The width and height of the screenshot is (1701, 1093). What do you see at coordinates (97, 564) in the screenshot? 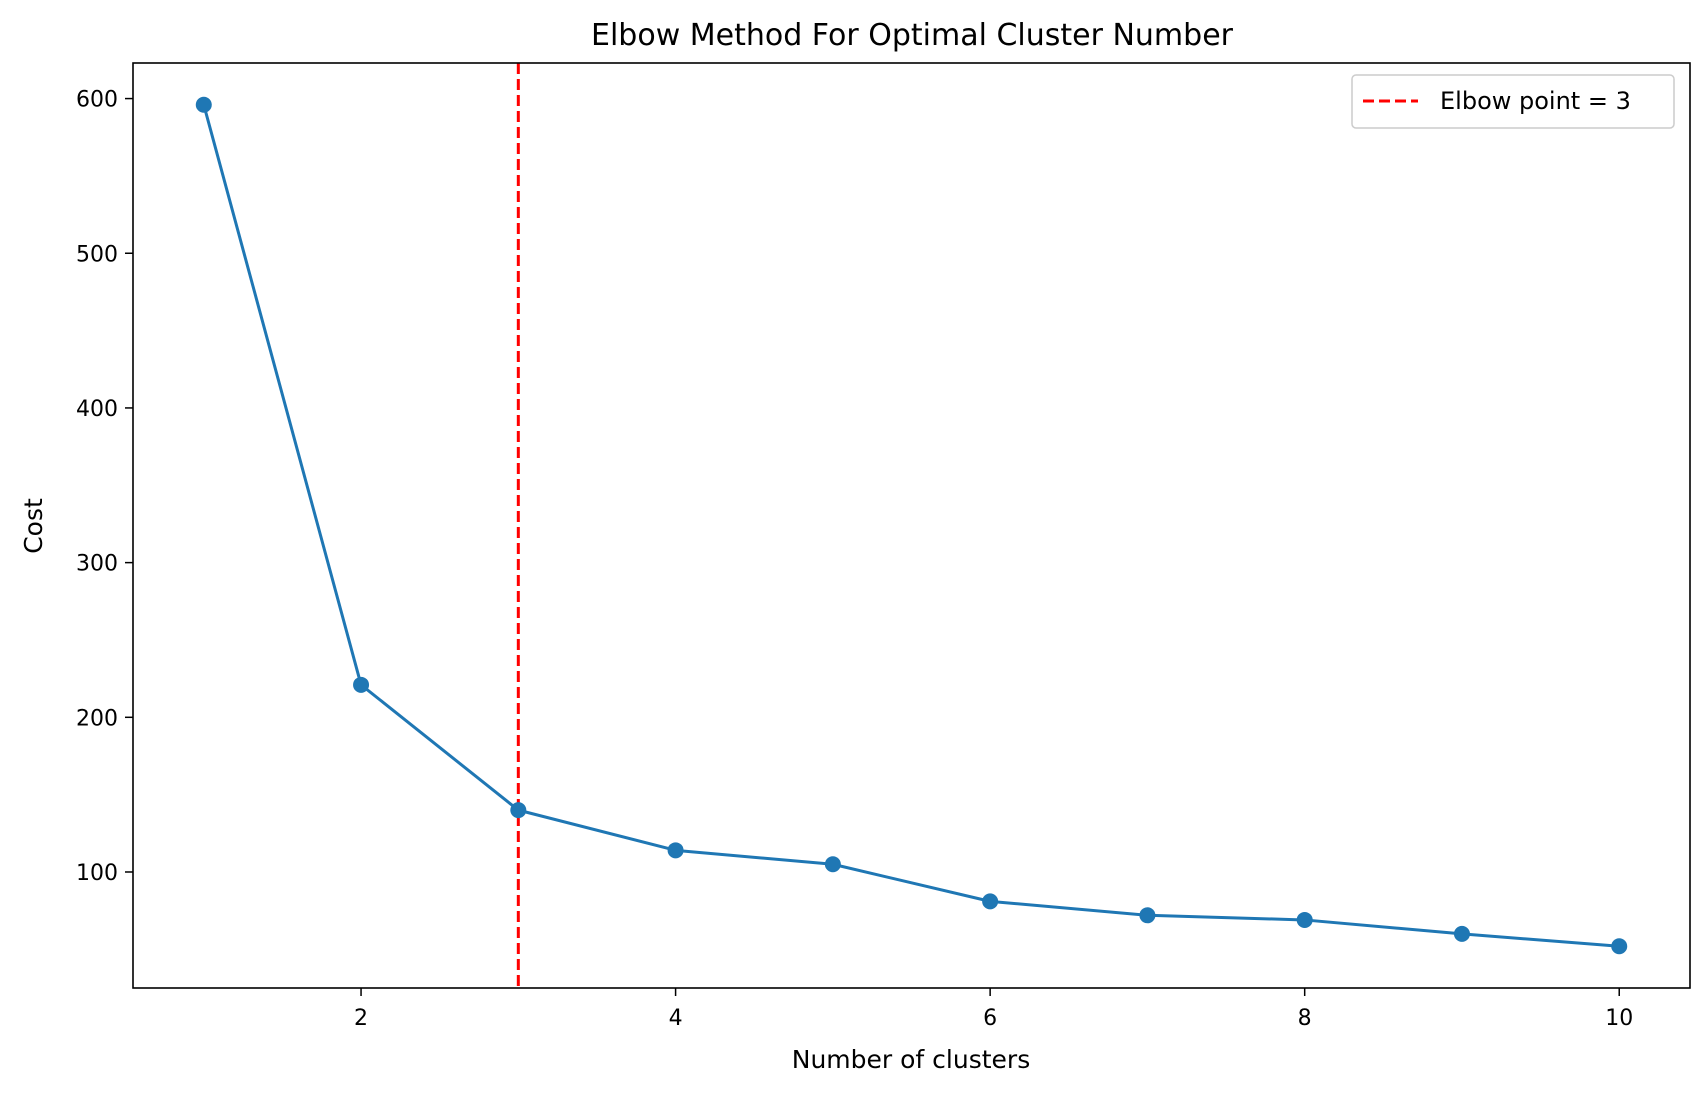
I see `y-tick-label: 300` at bounding box center [97, 564].